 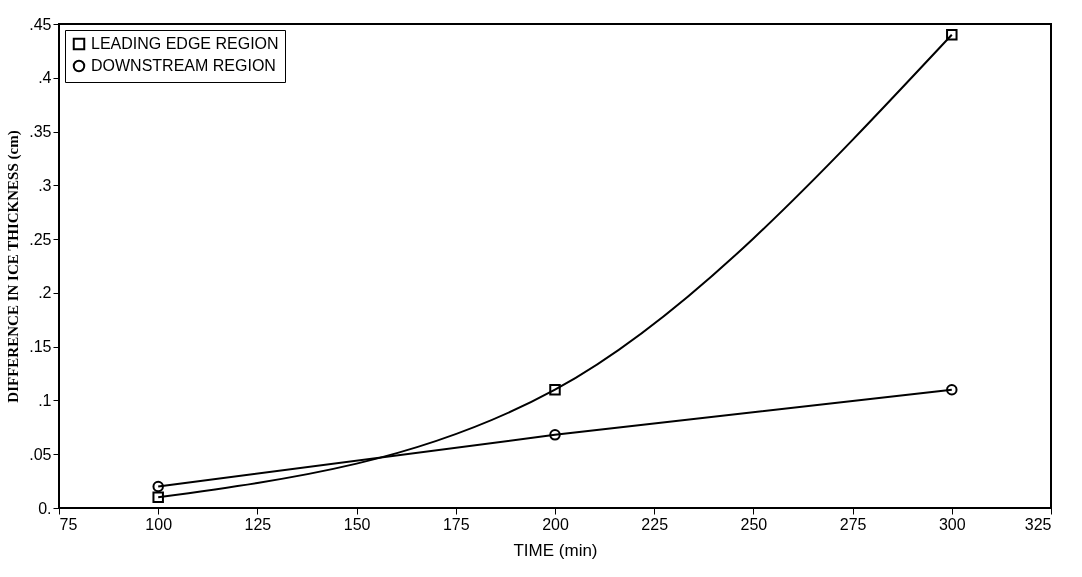 What do you see at coordinates (45, 293) in the screenshot?
I see `y-tick-label: .2` at bounding box center [45, 293].